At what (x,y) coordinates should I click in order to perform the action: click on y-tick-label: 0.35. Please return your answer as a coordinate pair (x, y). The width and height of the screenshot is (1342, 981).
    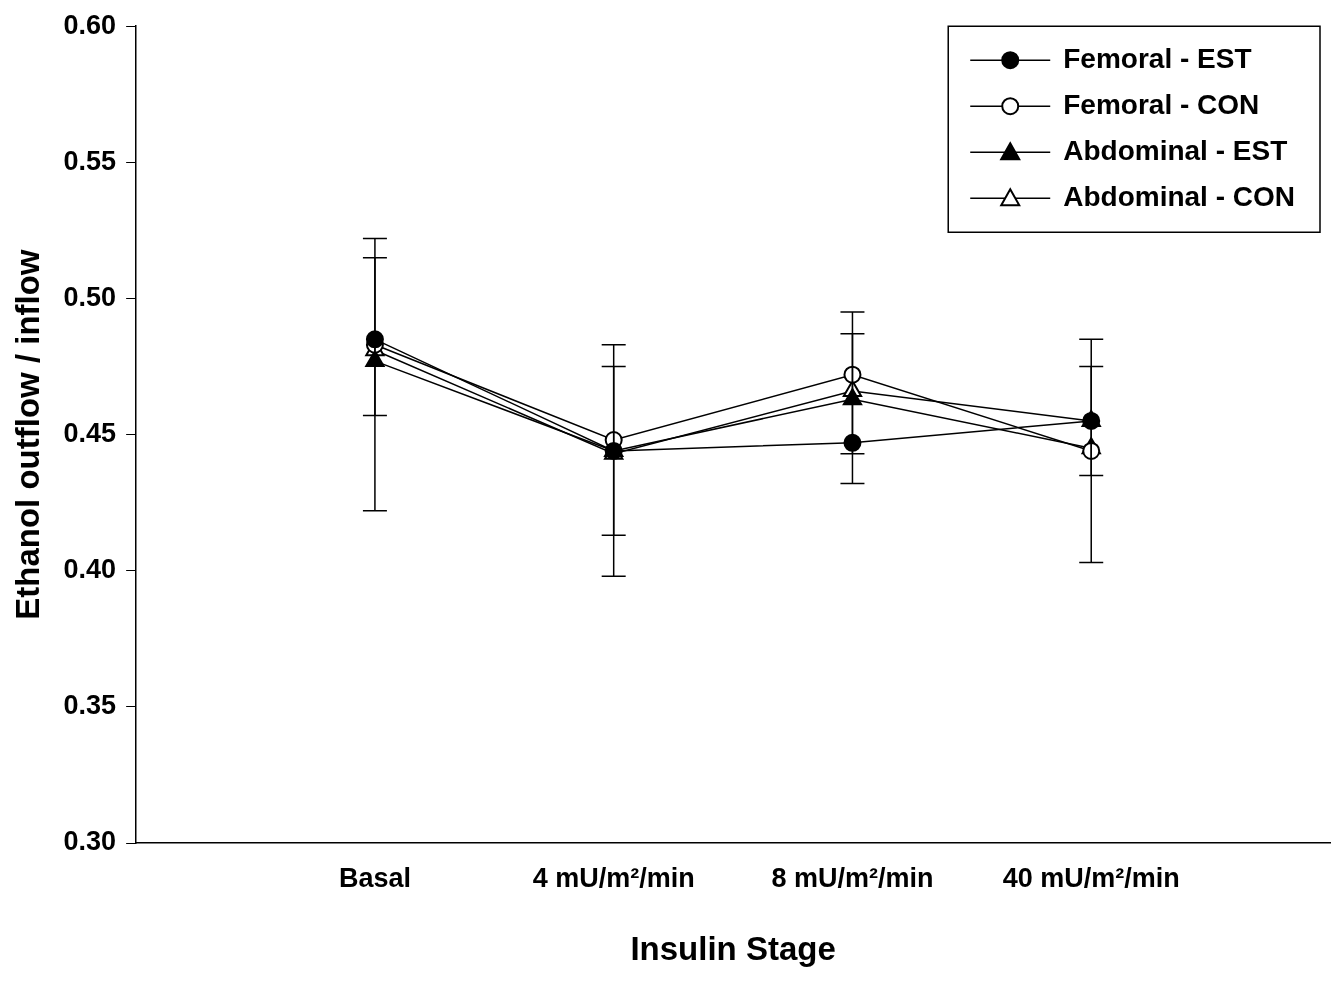
    Looking at the image, I should click on (90, 705).